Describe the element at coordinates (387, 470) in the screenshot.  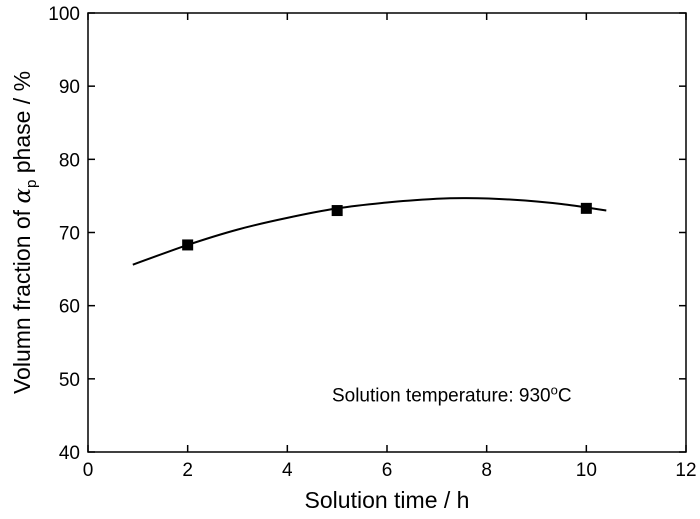
I see `x-tick-label: 6` at that location.